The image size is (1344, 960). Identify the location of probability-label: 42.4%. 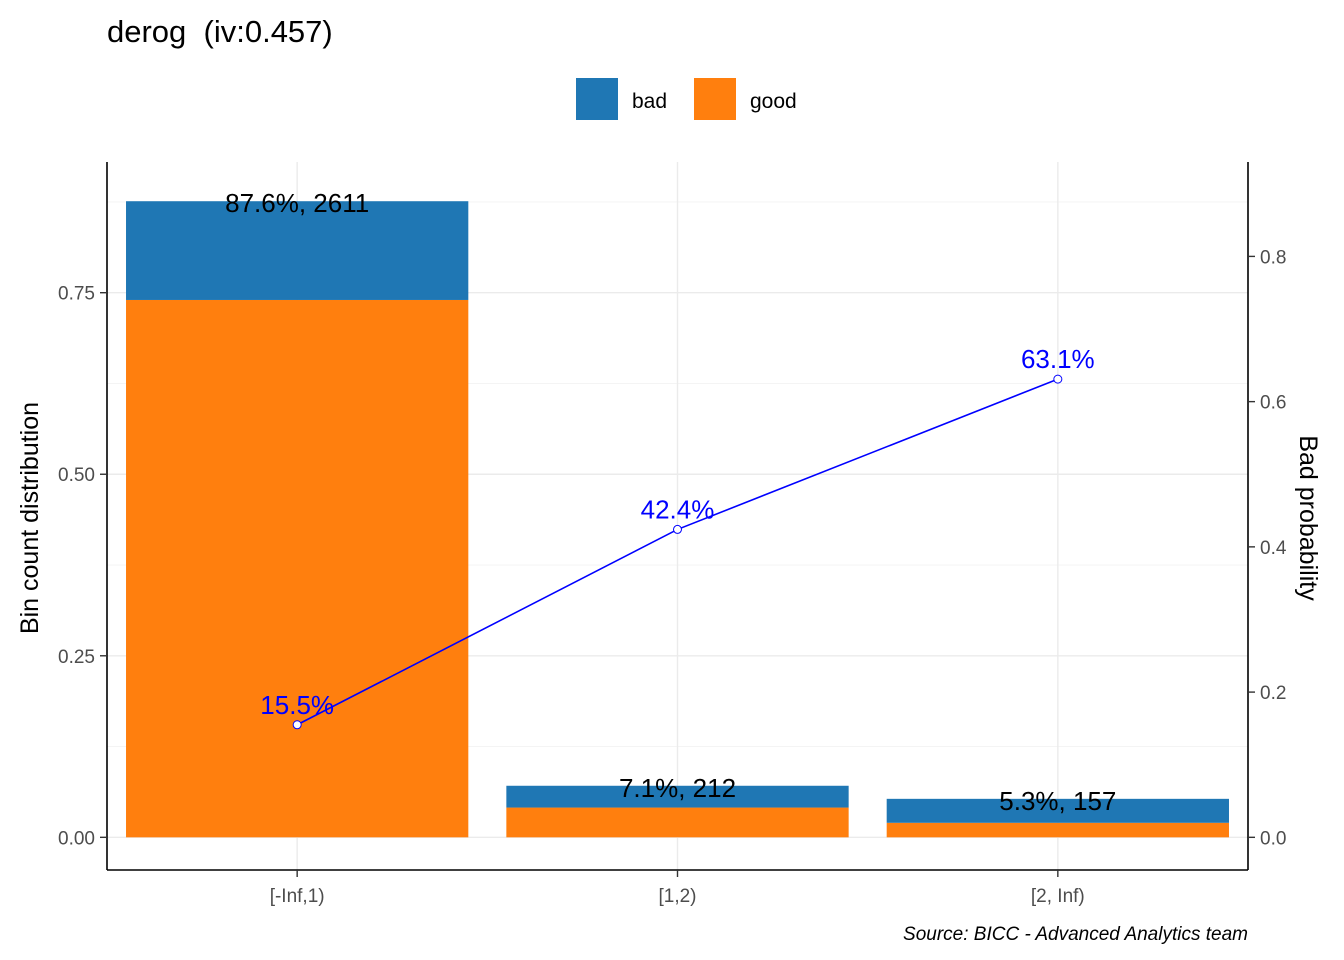
(678, 509).